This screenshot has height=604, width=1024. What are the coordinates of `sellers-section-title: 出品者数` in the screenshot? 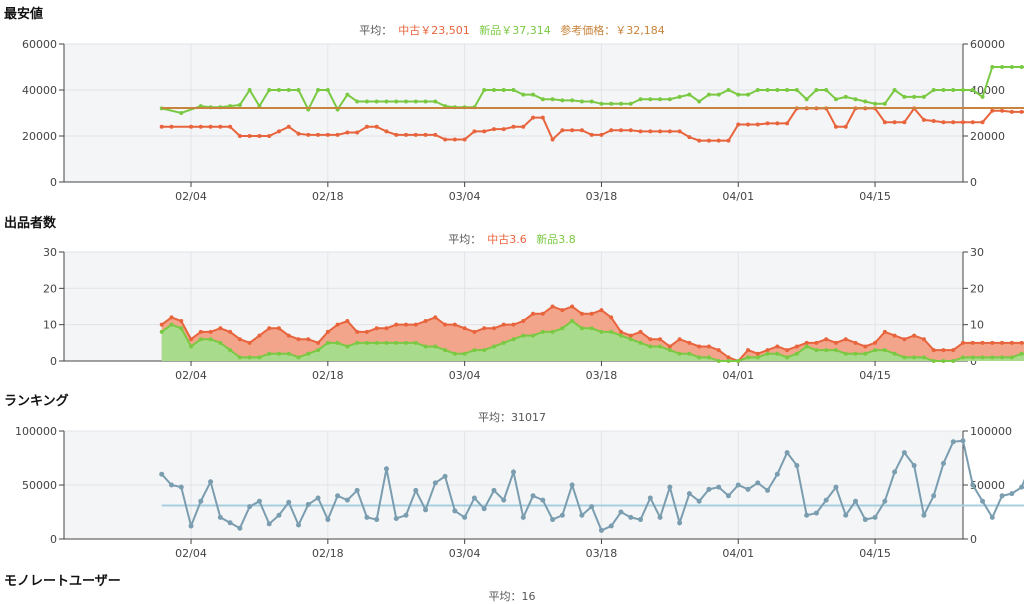 It's located at (30, 223).